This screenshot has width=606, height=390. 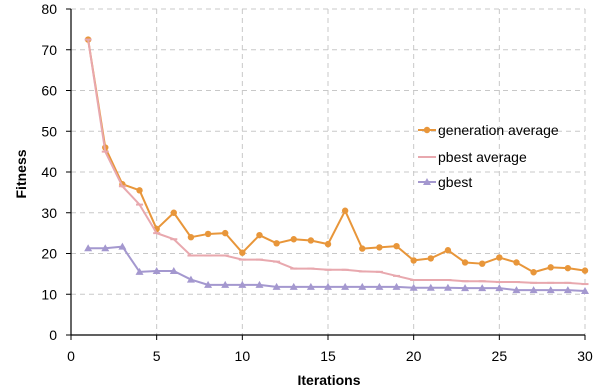 I want to click on legend-label-generation-average: generation average, so click(x=498, y=130).